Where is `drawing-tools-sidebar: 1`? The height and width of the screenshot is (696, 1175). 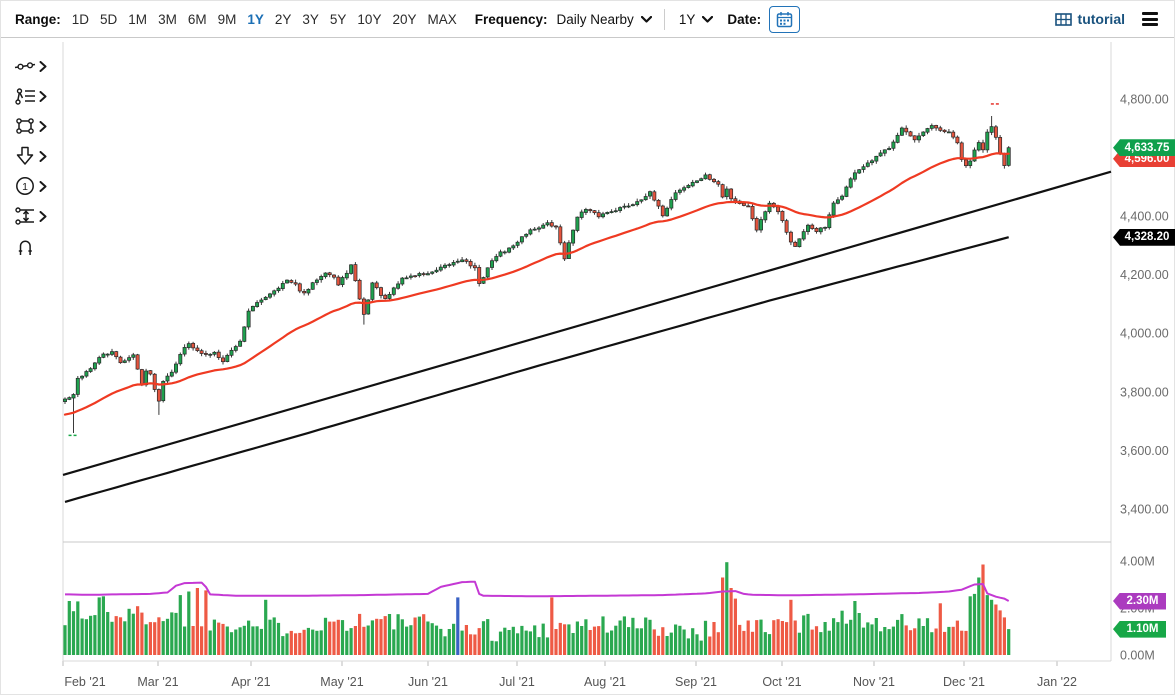 drawing-tools-sidebar: 1 is located at coordinates (30, 156).